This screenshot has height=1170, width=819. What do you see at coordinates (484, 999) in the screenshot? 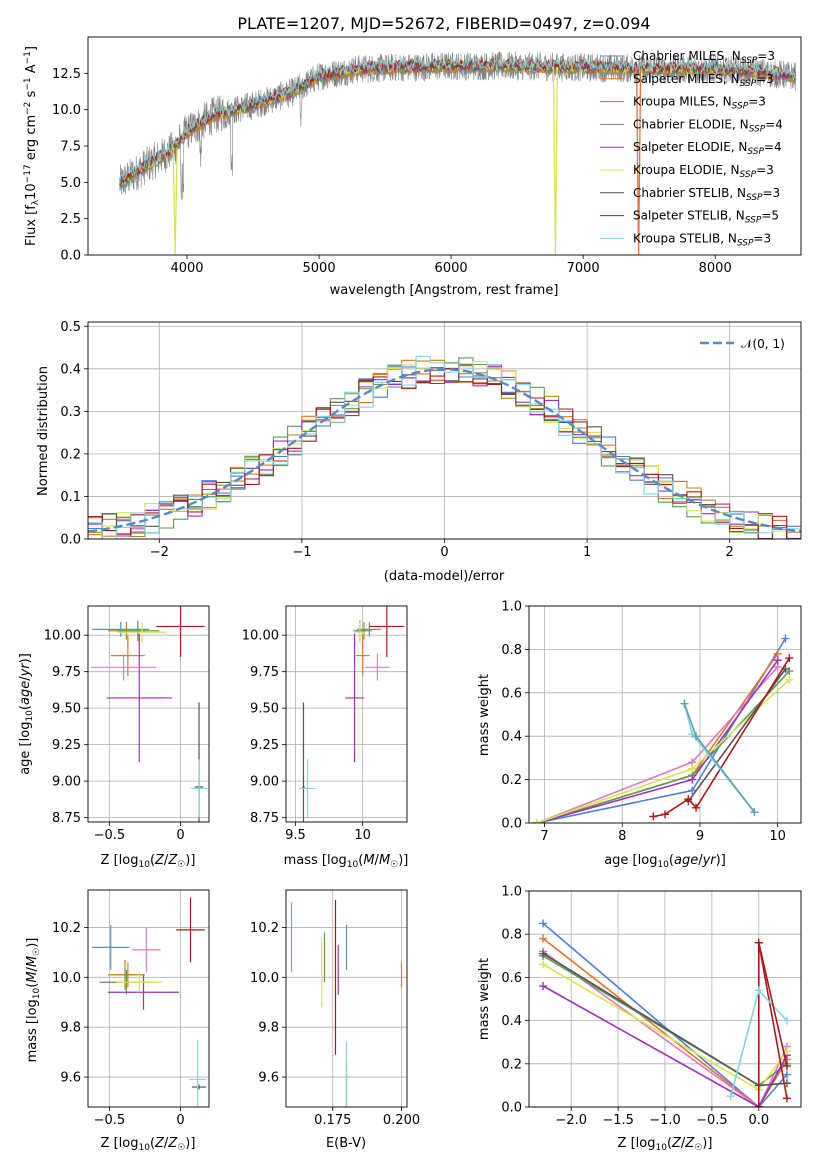
I see `mwZ-ylabel: mass weight` at bounding box center [484, 999].